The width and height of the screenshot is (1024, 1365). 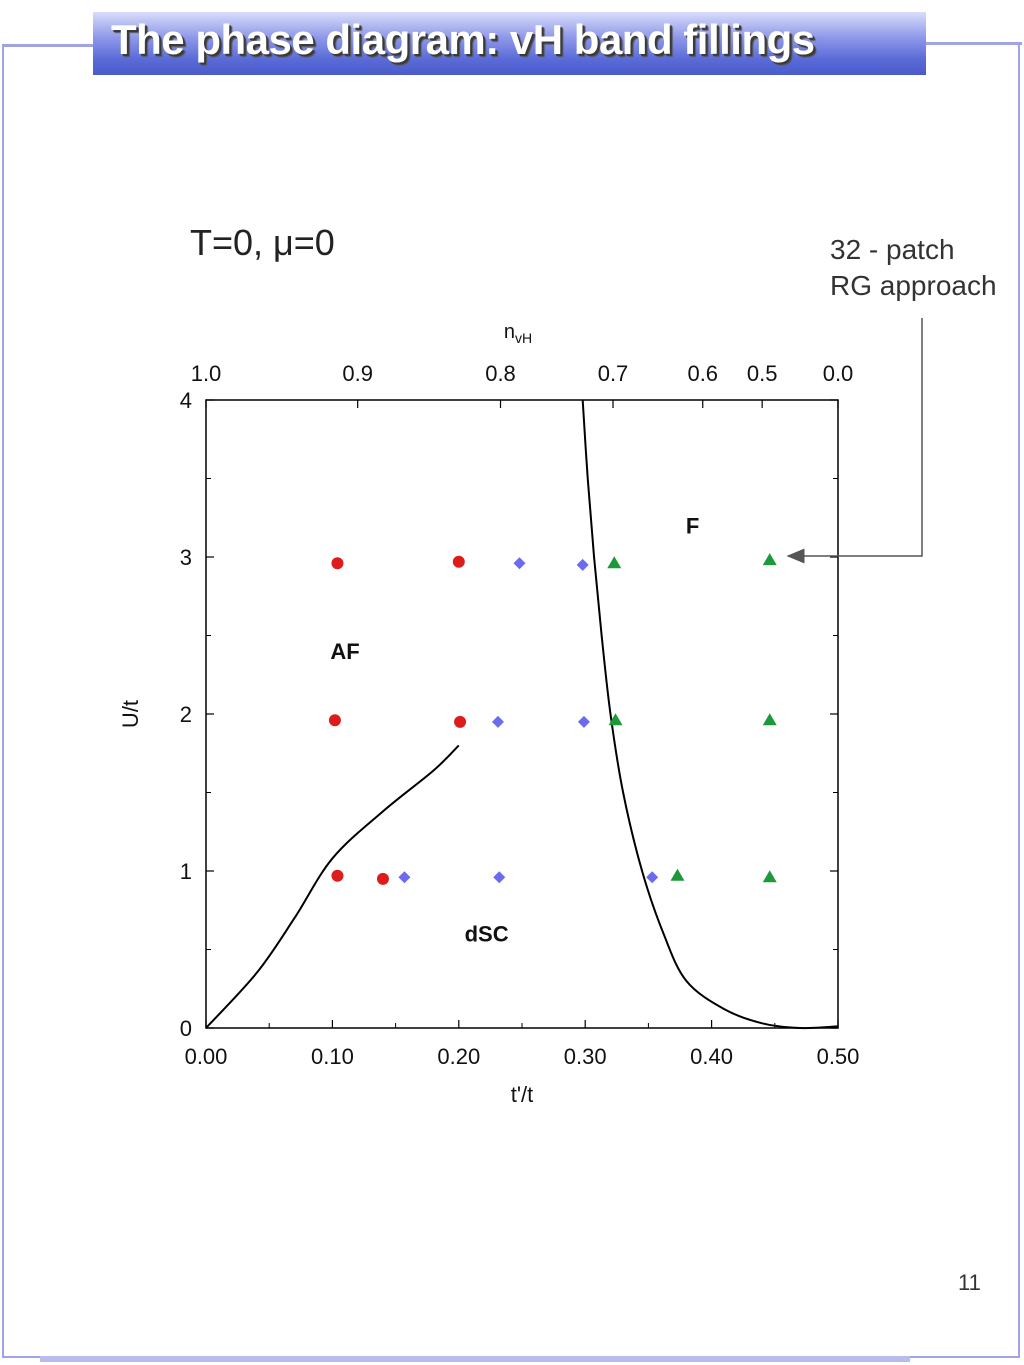 I want to click on y-tick-label: 3, so click(x=186, y=557).